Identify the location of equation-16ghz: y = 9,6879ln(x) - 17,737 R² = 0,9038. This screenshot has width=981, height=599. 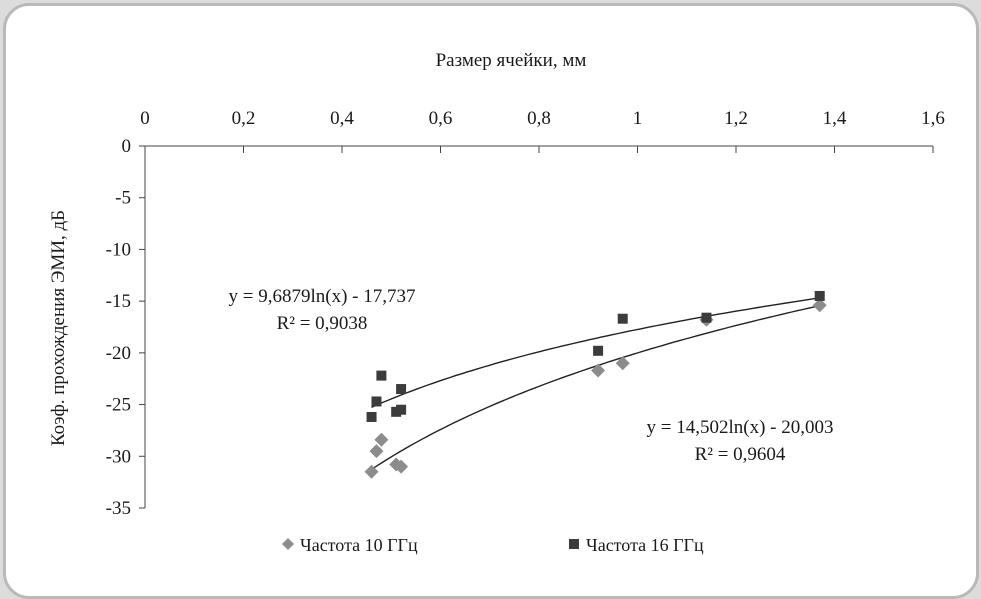
(322, 310).